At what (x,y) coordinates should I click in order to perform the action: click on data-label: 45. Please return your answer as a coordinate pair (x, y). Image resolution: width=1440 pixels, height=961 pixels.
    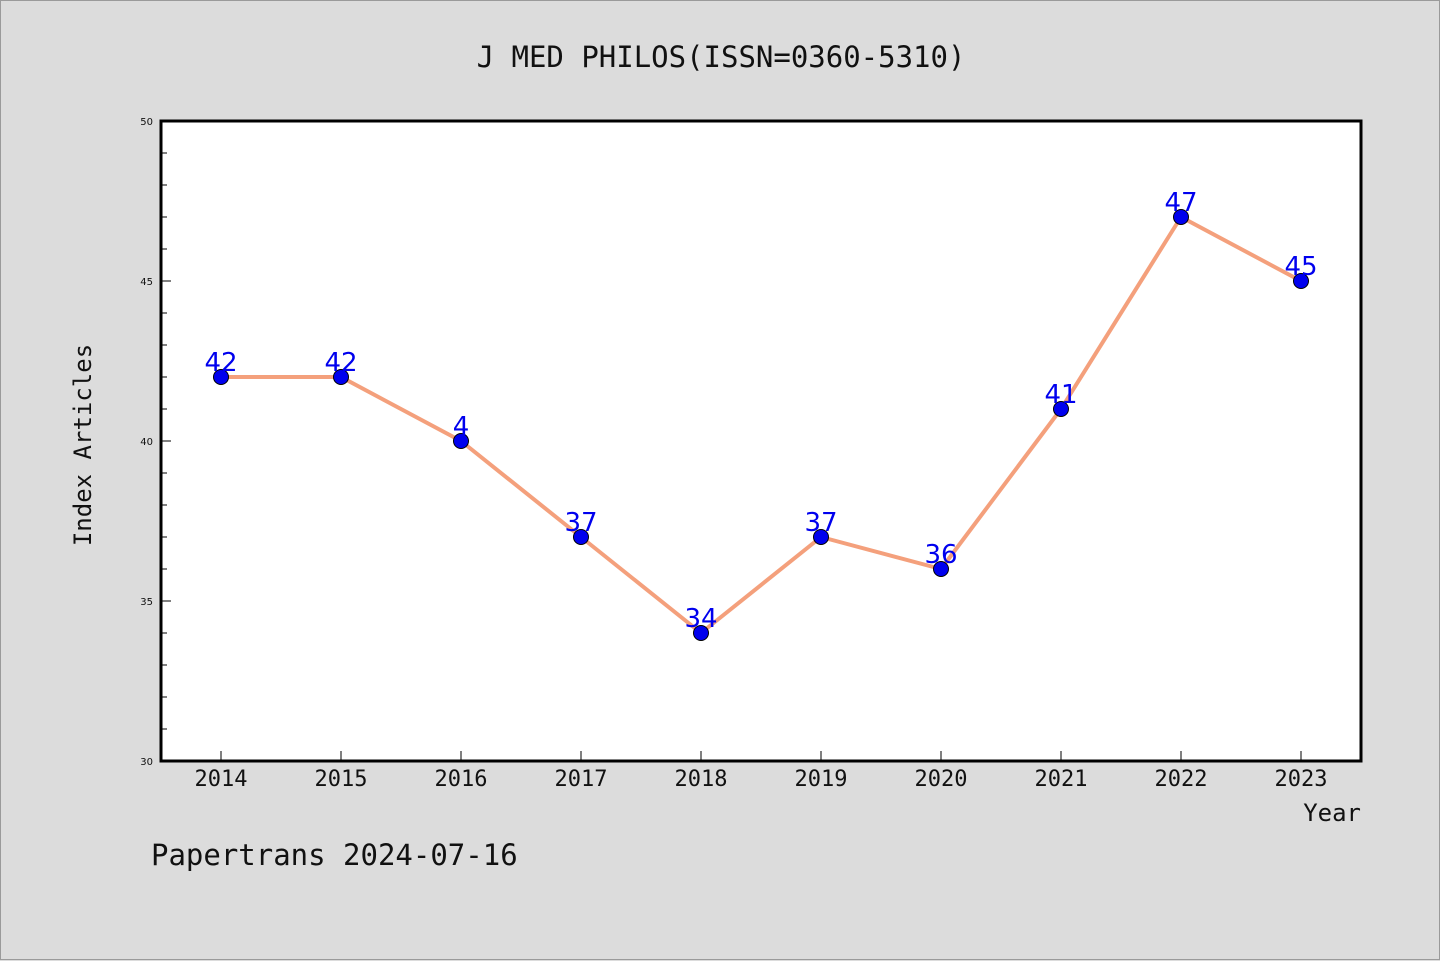
    Looking at the image, I should click on (1300, 267).